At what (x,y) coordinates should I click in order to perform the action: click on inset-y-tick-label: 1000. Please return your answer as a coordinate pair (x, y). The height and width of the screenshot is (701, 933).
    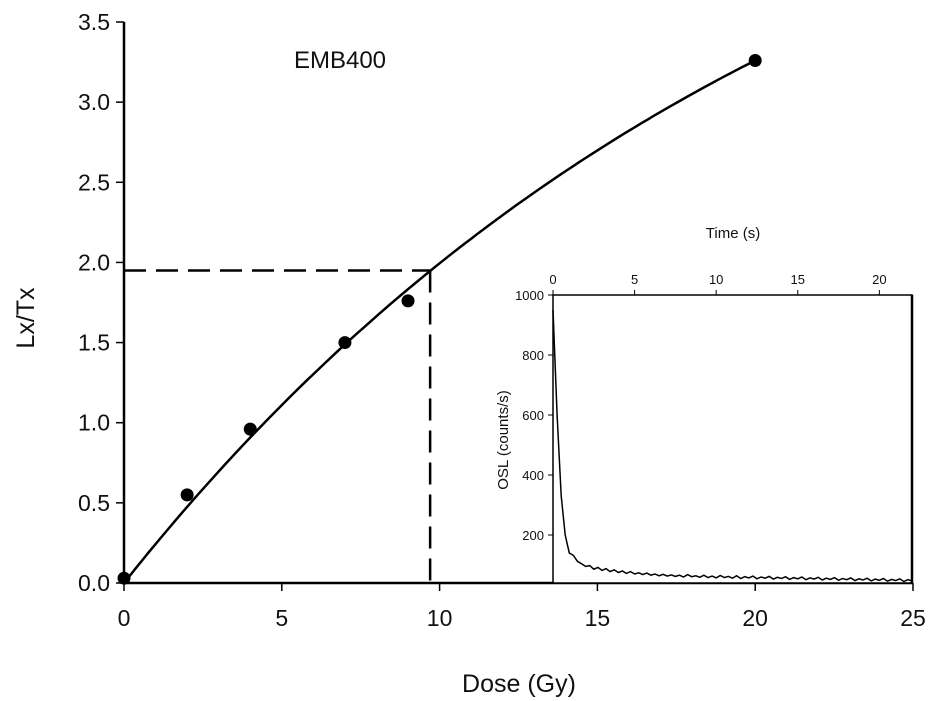
    Looking at the image, I should click on (529, 295).